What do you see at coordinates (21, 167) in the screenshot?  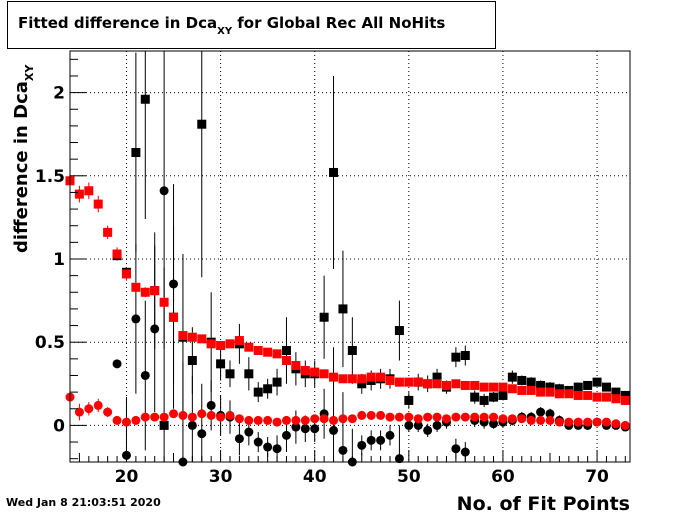 I see `y-axis-label-main: difference in Dca` at bounding box center [21, 167].